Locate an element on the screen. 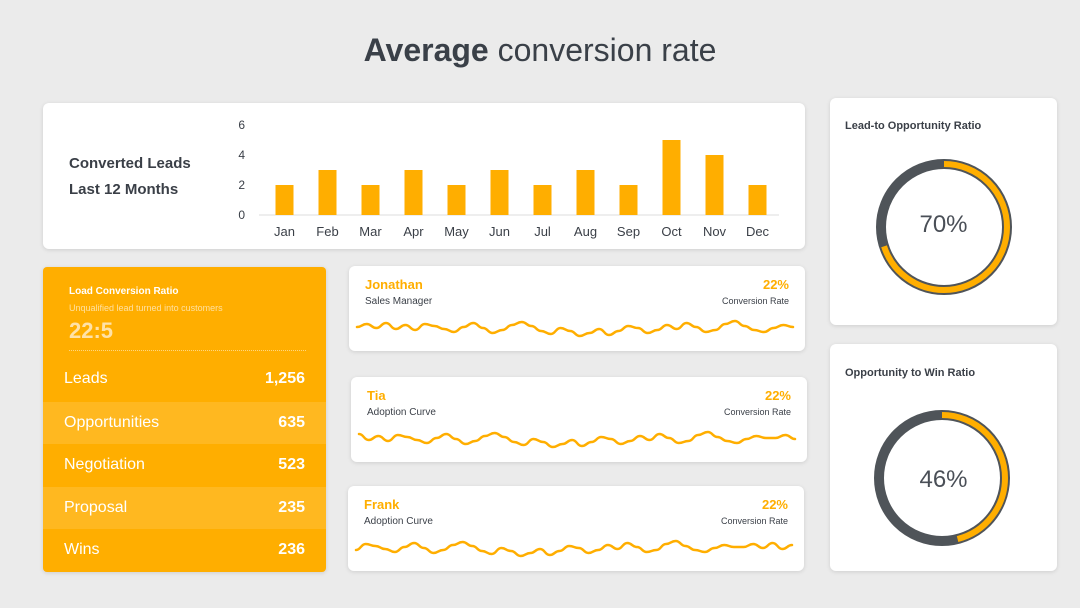 This screenshot has width=1080, height=608. bar-may is located at coordinates (456, 200).